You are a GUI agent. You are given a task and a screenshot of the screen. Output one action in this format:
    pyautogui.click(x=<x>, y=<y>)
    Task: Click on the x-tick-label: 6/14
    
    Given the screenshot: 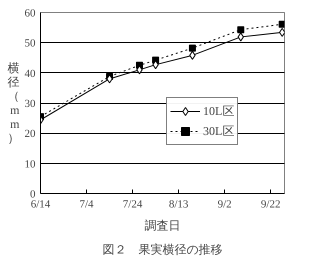 What is the action you would take?
    pyautogui.click(x=40, y=204)
    